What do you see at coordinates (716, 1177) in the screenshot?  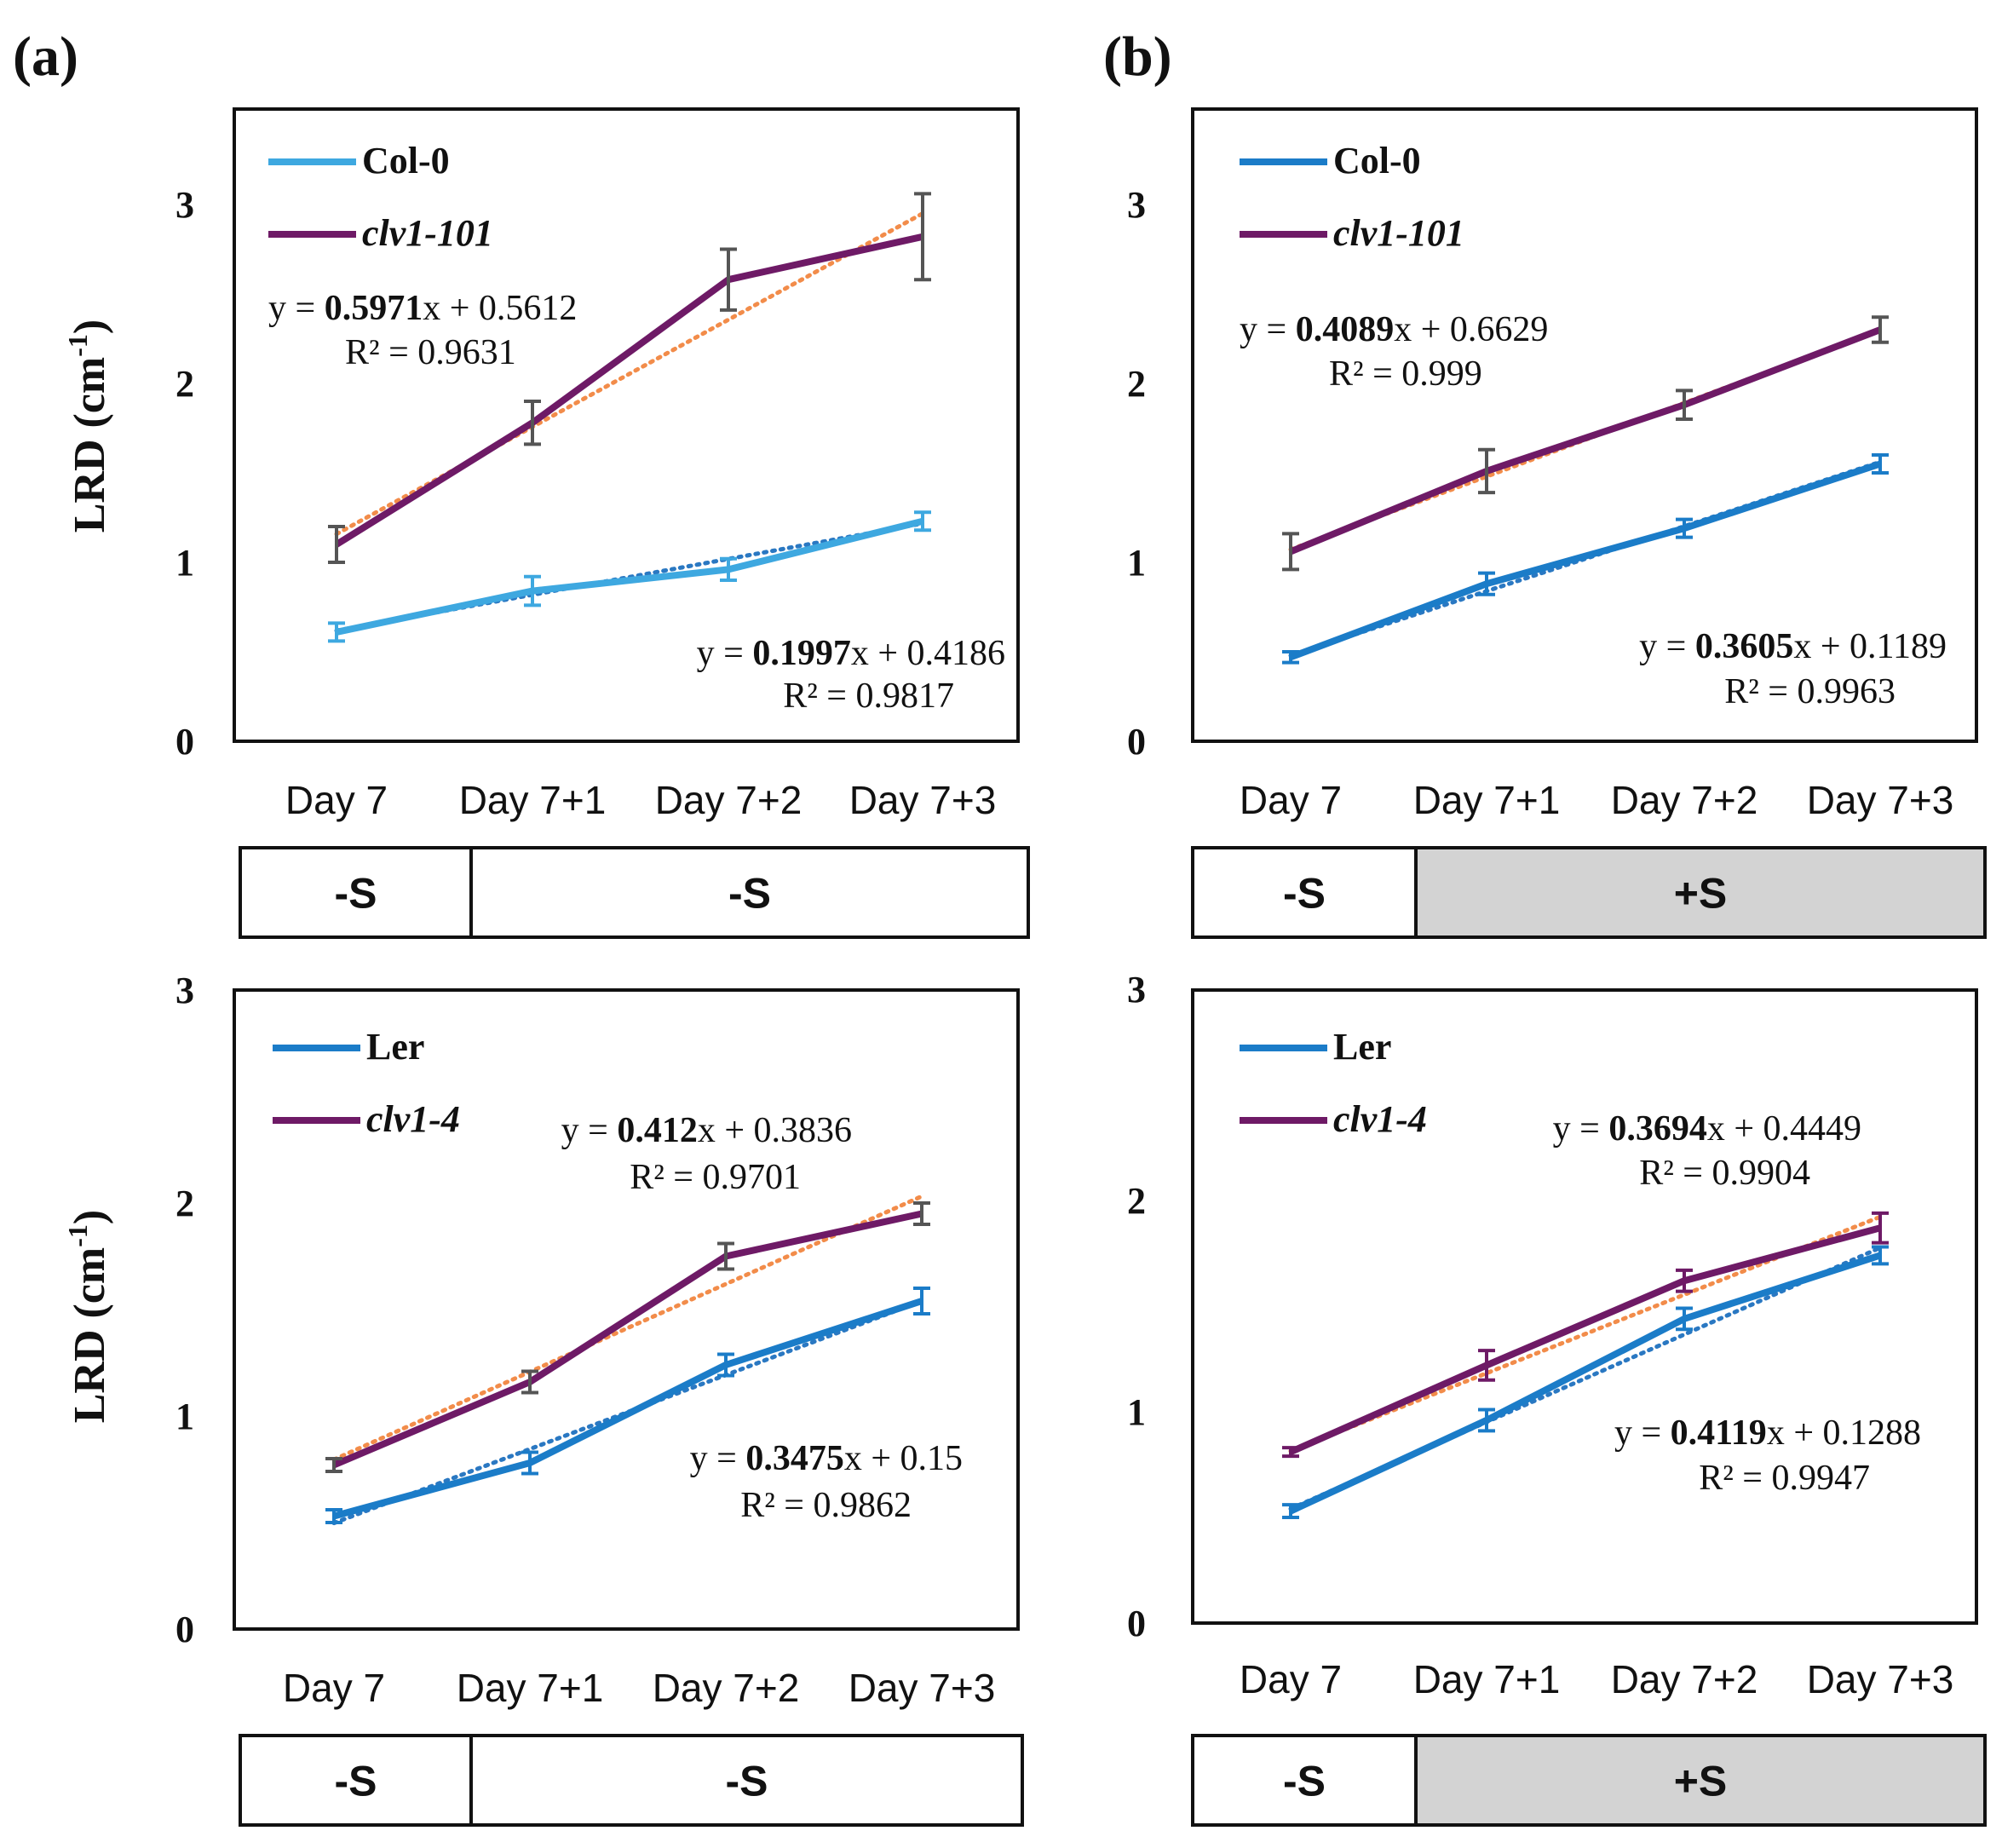 I see `r-squared: R² = 0.9701` at bounding box center [716, 1177].